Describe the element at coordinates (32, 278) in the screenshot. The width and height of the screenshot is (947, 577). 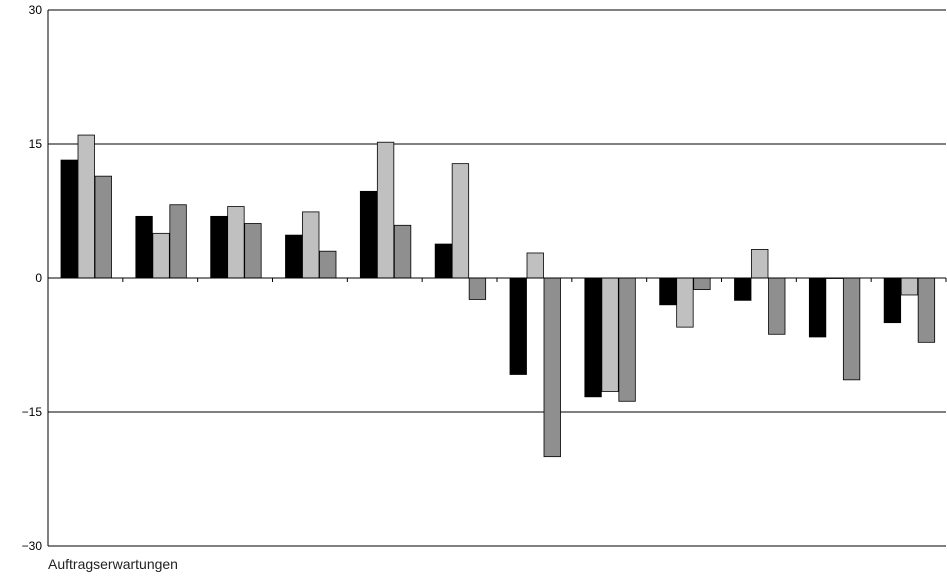
I see `tick-labels: 30 15 0 −30 −15` at that location.